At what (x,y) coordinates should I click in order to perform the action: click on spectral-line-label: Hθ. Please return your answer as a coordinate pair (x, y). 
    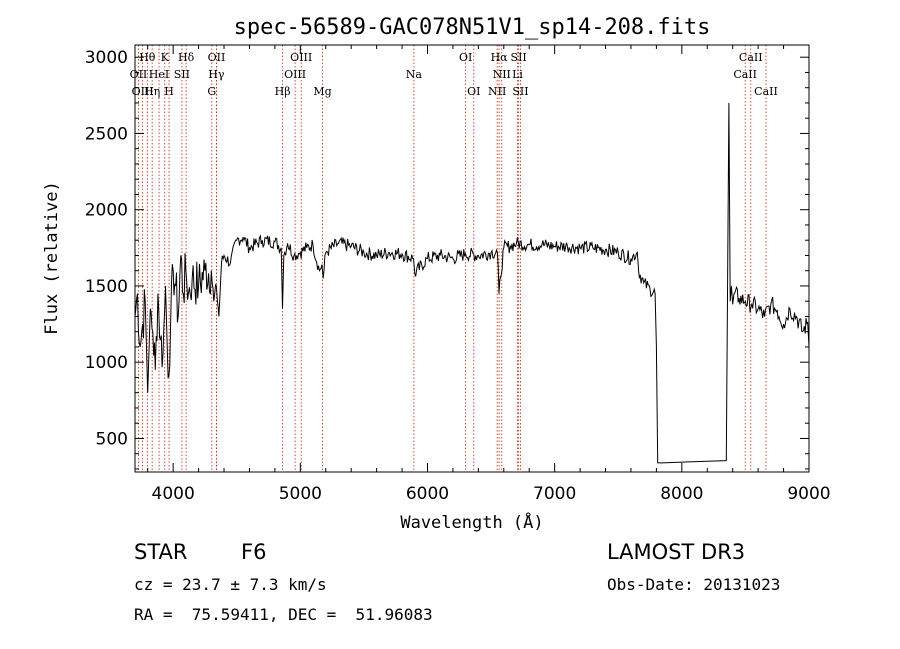
    Looking at the image, I should click on (147, 57).